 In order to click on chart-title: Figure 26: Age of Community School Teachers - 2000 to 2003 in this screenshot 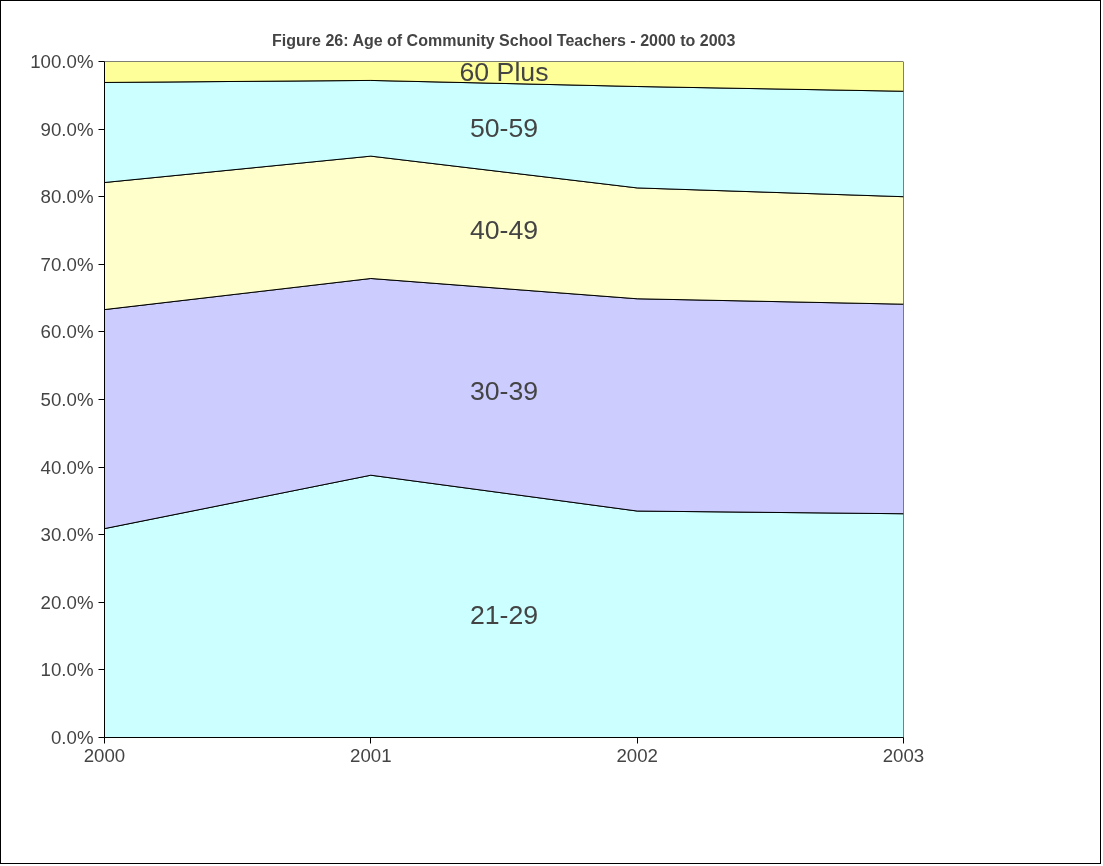, I will do `click(504, 40)`.